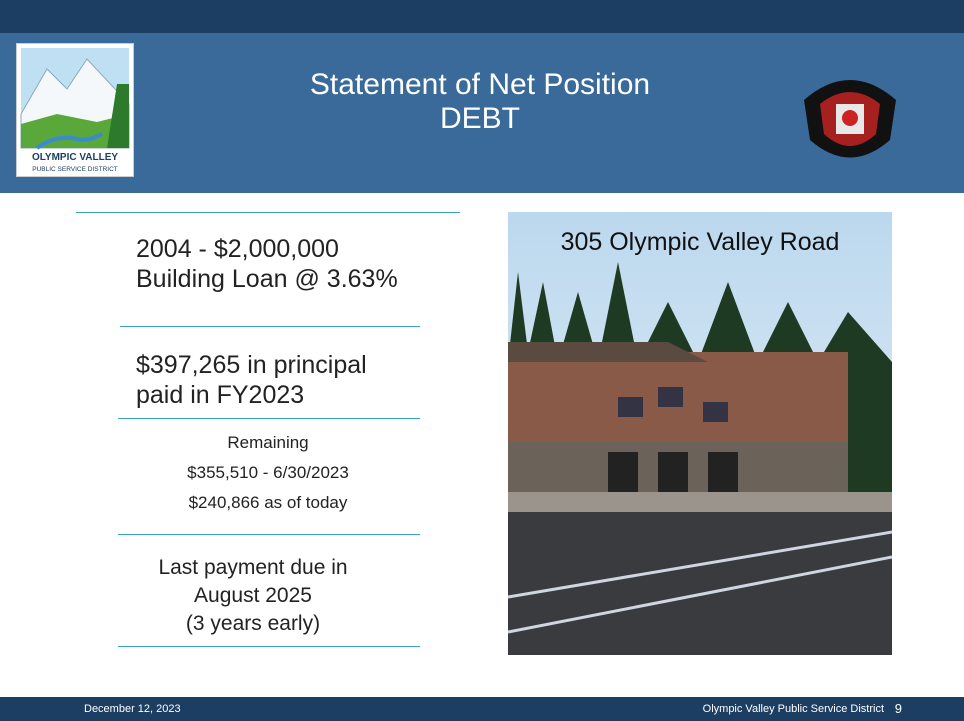 The image size is (964, 721). I want to click on title-line: Statement of Net Position, so click(480, 84).